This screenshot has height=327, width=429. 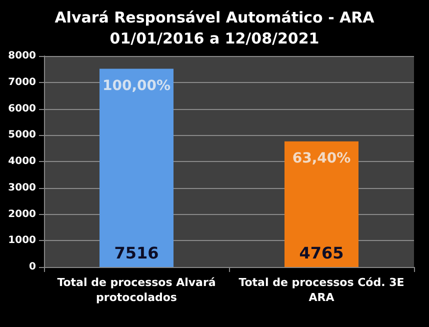 I want to click on y-tick-label: 2000, so click(x=22, y=214).